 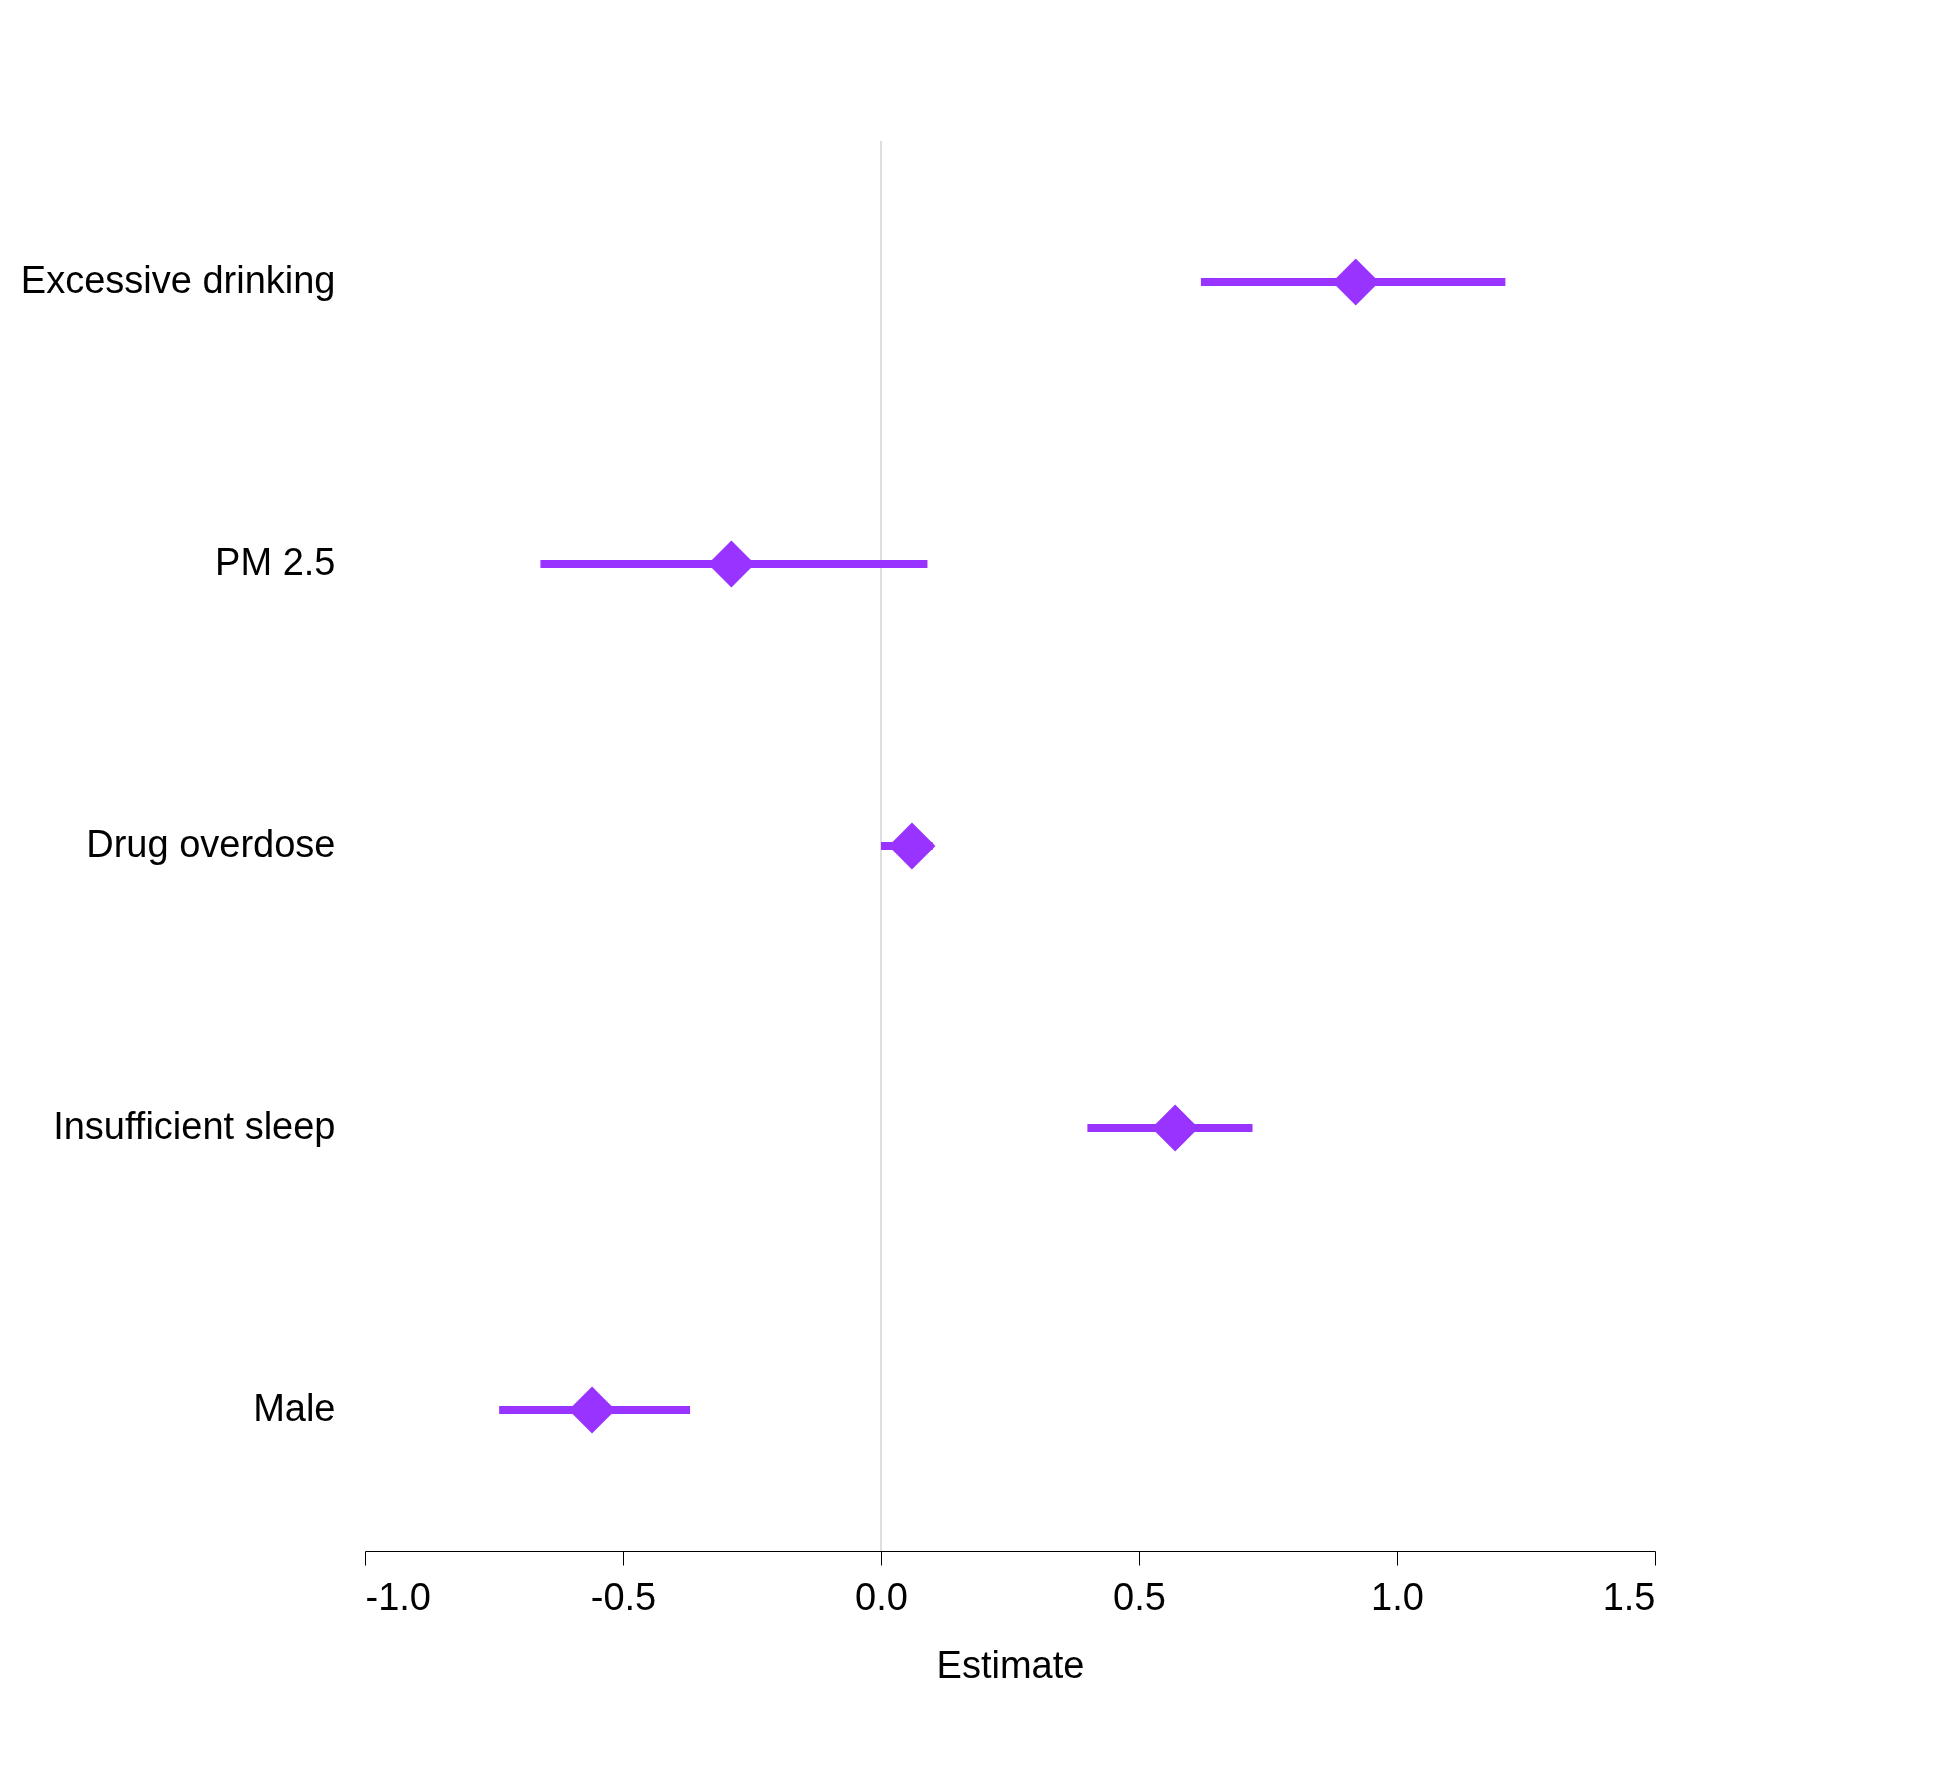 What do you see at coordinates (1139, 1596) in the screenshot?
I see `x-tick-label: 0.5` at bounding box center [1139, 1596].